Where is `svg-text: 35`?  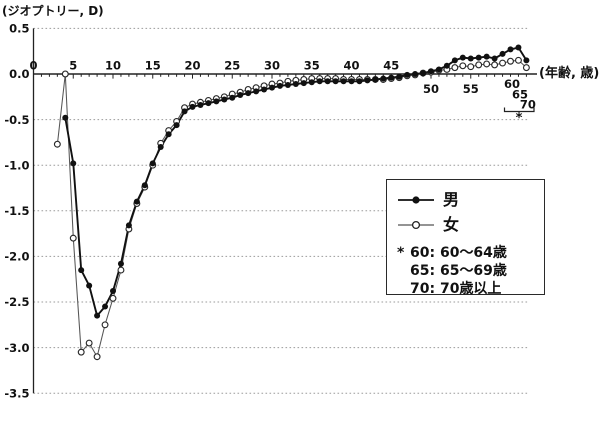
svg-text: 35 is located at coordinates (312, 66).